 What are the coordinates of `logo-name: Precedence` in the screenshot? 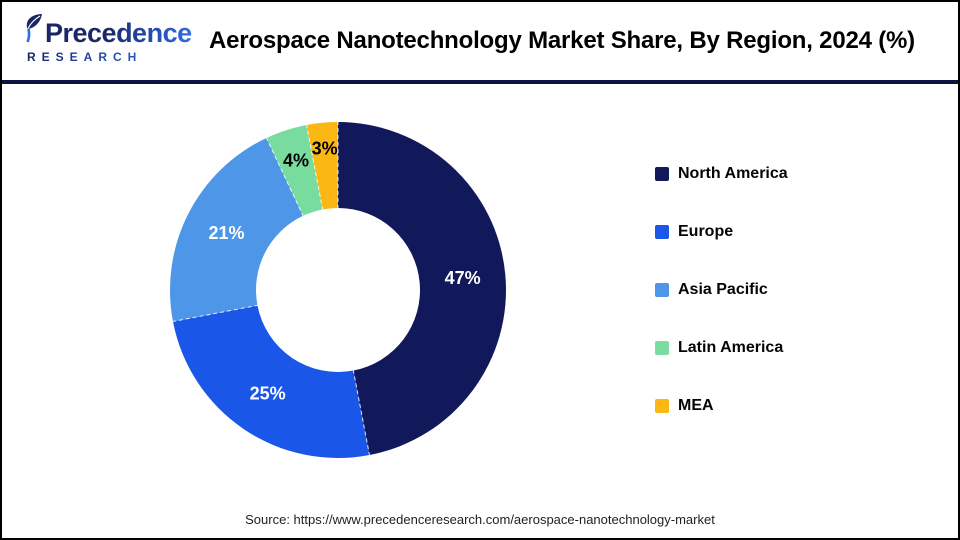 It's located at (118, 33).